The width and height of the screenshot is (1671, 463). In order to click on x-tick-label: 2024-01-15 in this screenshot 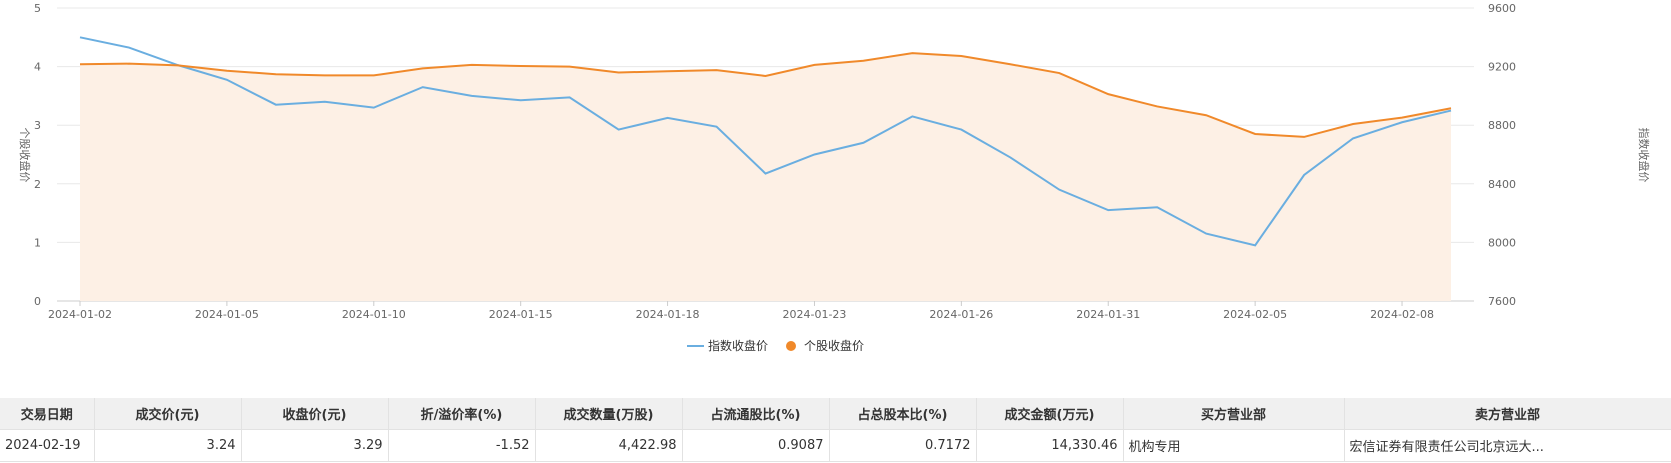, I will do `click(521, 314)`.